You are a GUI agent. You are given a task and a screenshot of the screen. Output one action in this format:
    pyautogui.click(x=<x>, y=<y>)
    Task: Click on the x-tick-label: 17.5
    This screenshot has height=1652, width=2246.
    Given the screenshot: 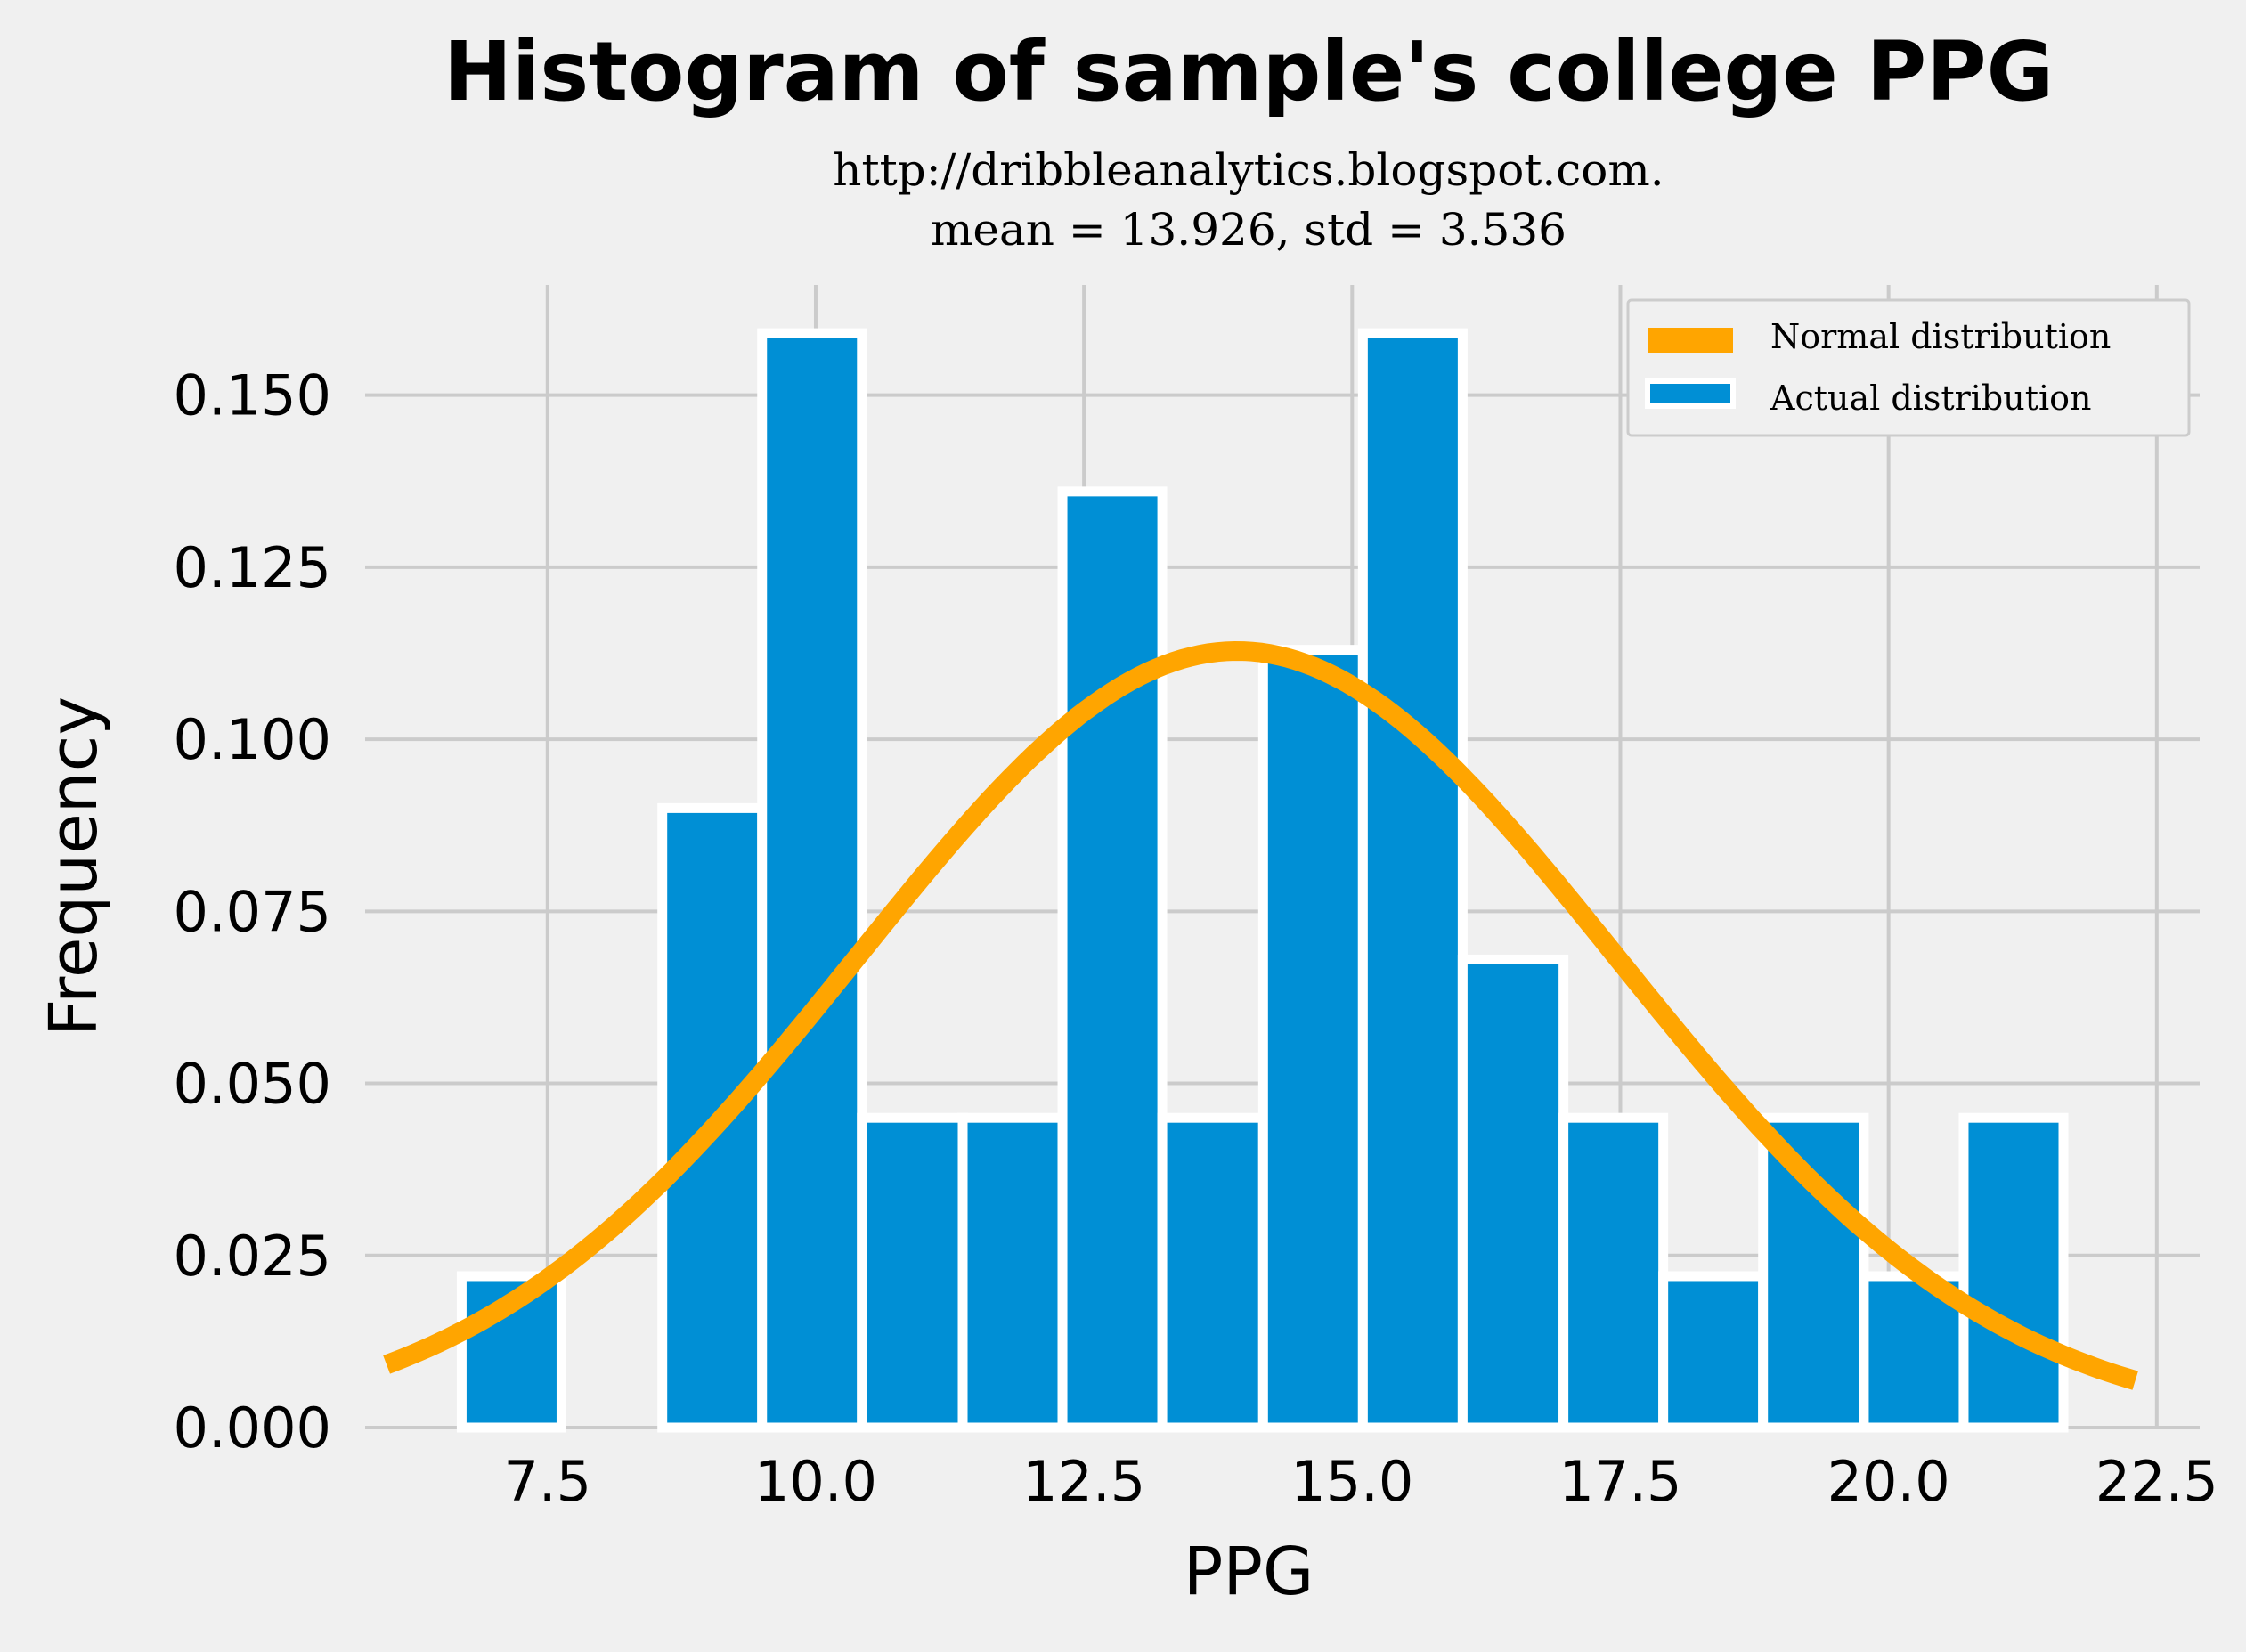 What is the action you would take?
    pyautogui.click(x=1619, y=1481)
    